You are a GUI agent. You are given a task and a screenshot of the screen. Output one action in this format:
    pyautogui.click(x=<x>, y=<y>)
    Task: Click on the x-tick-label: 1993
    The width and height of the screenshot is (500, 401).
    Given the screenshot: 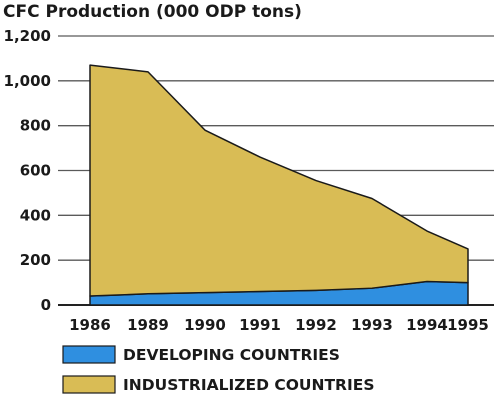 What is the action you would take?
    pyautogui.click(x=372, y=325)
    